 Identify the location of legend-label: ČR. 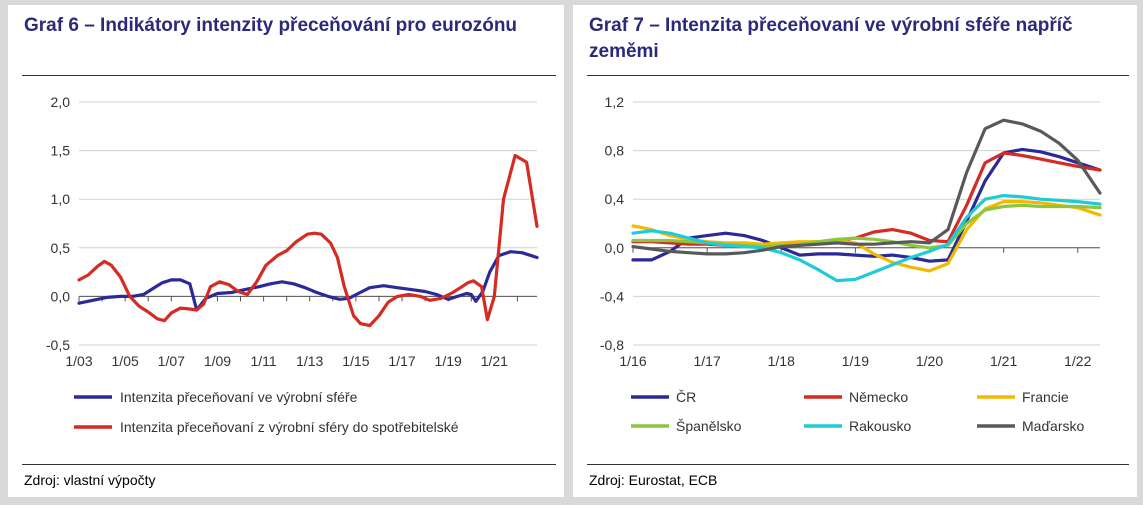
(686, 397).